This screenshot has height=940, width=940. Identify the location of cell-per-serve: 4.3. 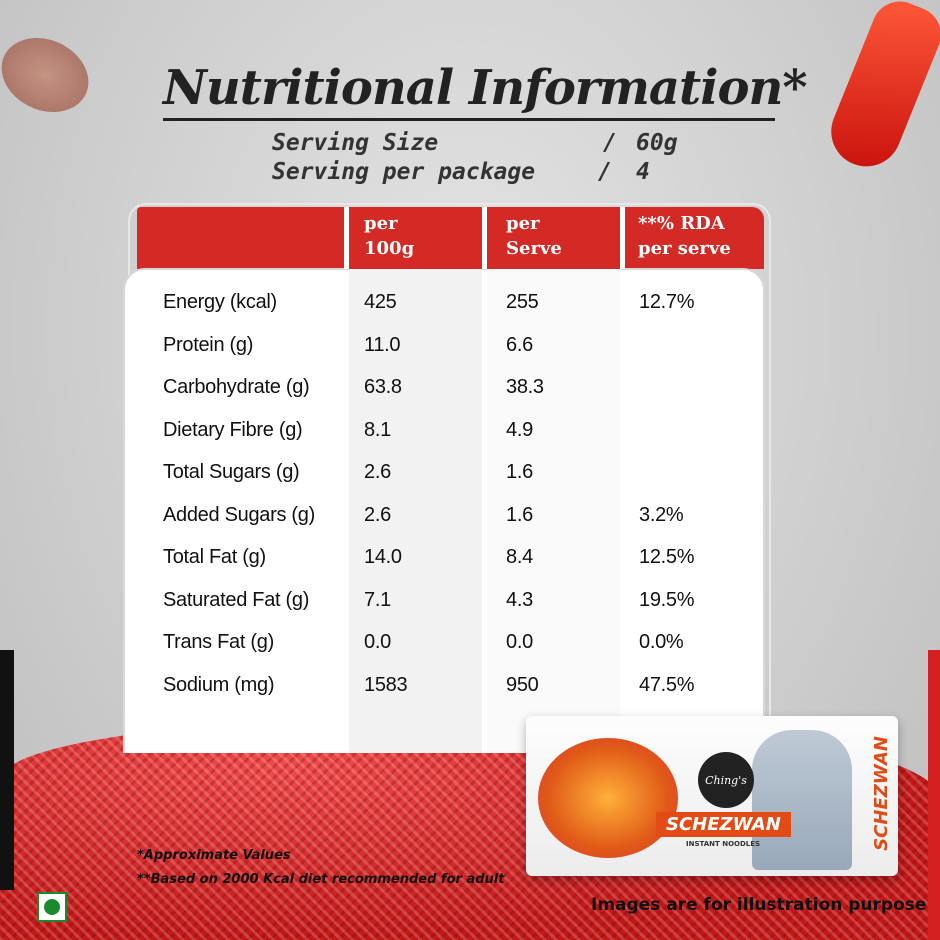
(519, 599).